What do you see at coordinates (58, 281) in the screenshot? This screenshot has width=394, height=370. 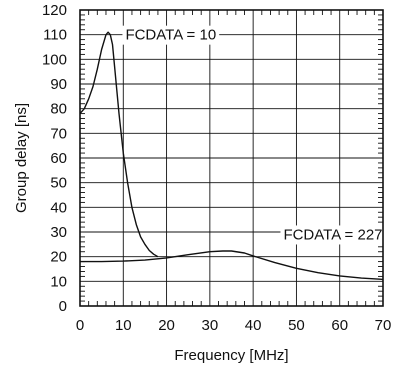 I see `y-tick-label: 10` at bounding box center [58, 281].